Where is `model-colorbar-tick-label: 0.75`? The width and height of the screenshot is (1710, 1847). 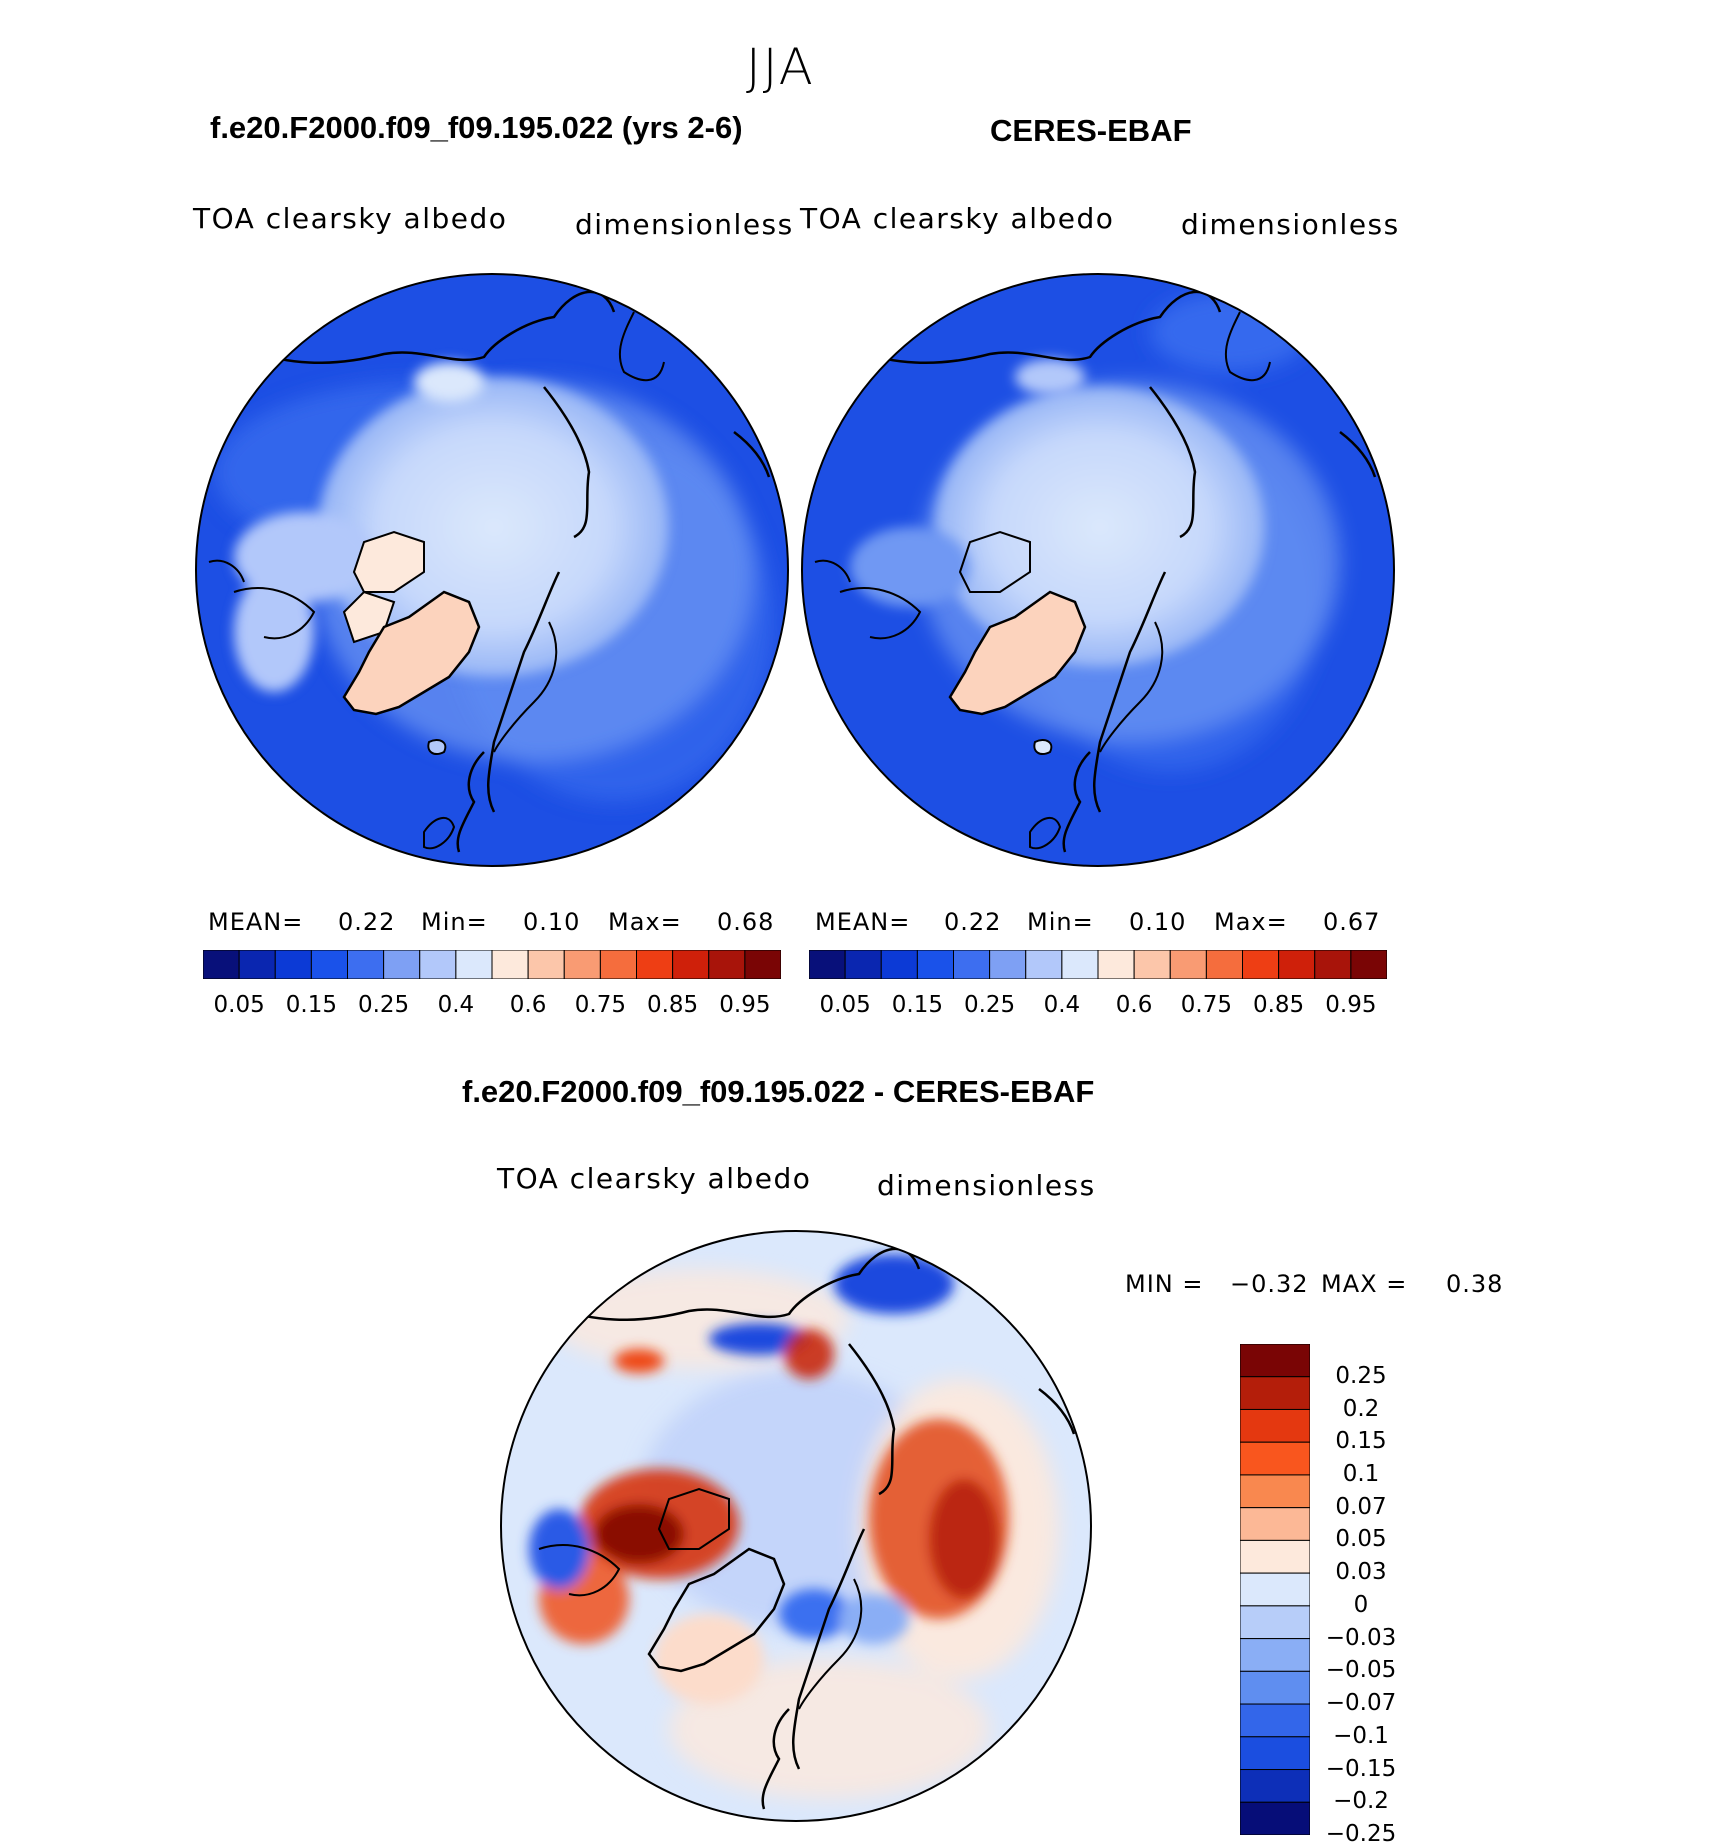
model-colorbar-tick-label: 0.75 is located at coordinates (600, 1005).